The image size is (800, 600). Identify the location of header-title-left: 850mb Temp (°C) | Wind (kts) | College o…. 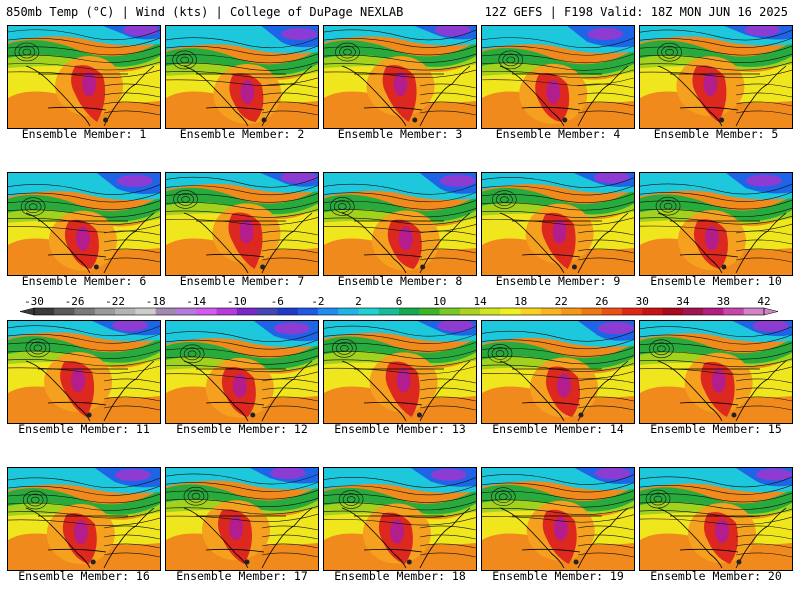
(205, 12).